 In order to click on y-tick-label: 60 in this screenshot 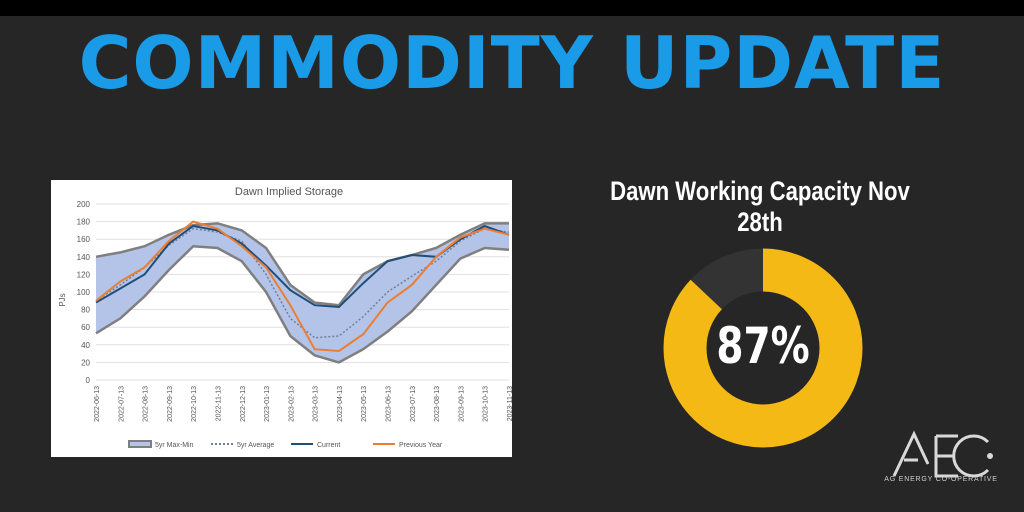, I will do `click(85, 327)`.